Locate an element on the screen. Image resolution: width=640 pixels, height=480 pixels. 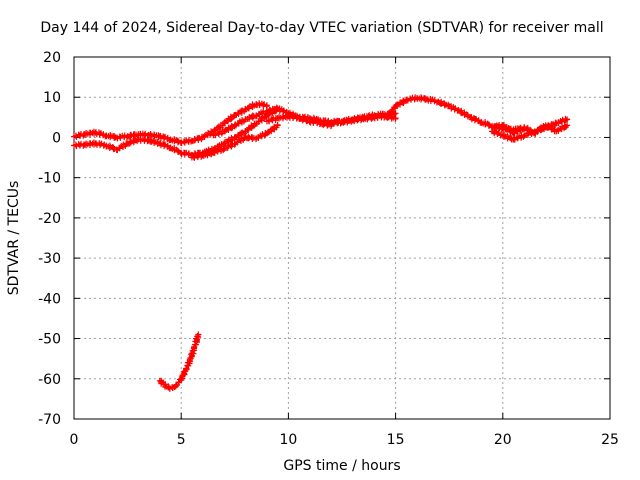
x-tick-label: 0 is located at coordinates (74, 440).